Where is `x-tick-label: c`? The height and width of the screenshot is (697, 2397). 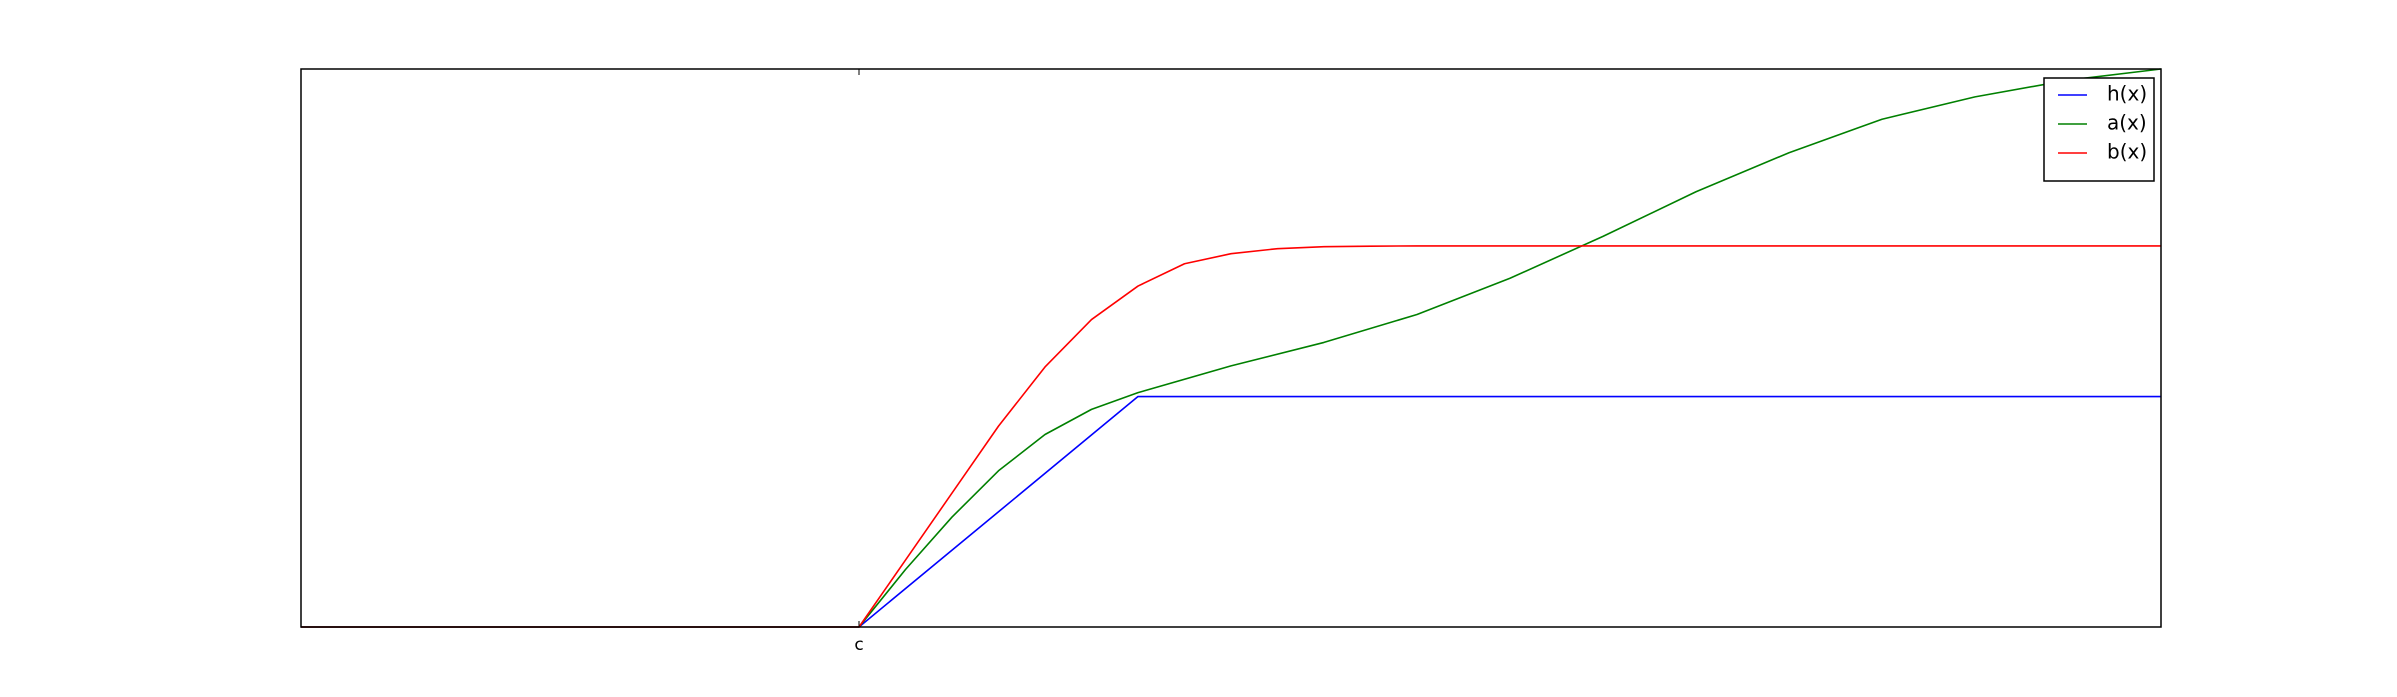
x-tick-label: c is located at coordinates (858, 645).